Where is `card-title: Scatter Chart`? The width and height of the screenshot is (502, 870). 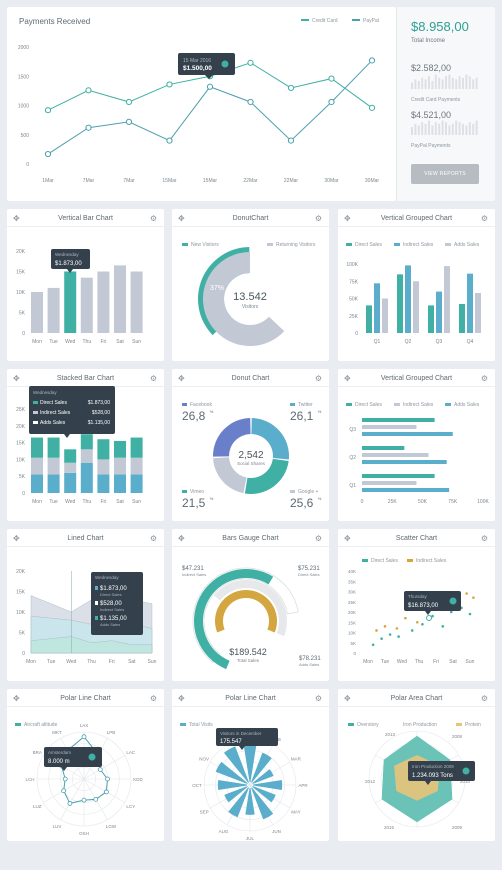 card-title: Scatter Chart is located at coordinates (416, 538).